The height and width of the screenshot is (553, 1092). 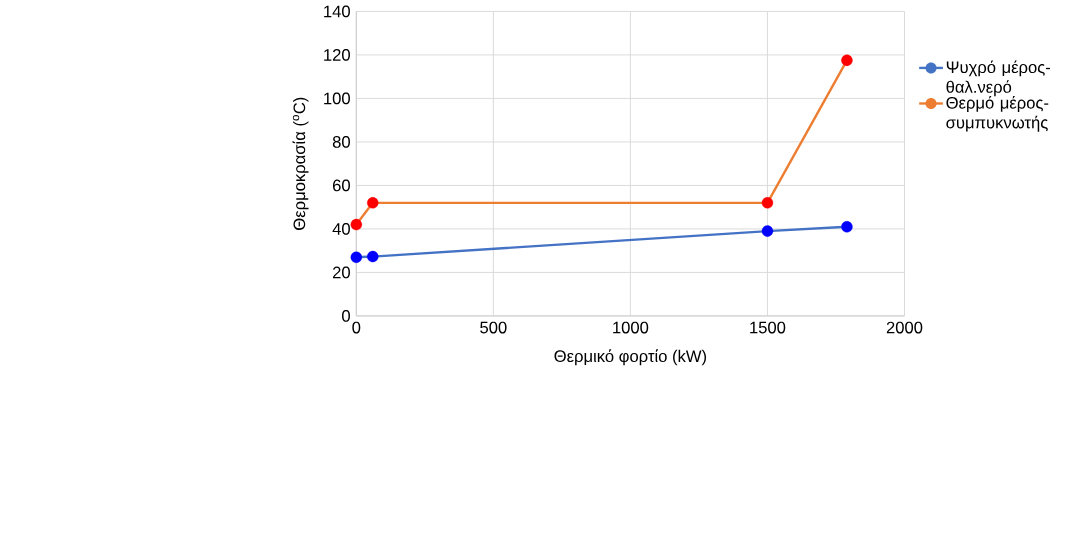 I want to click on y-tick-label: 40, so click(x=341, y=229).